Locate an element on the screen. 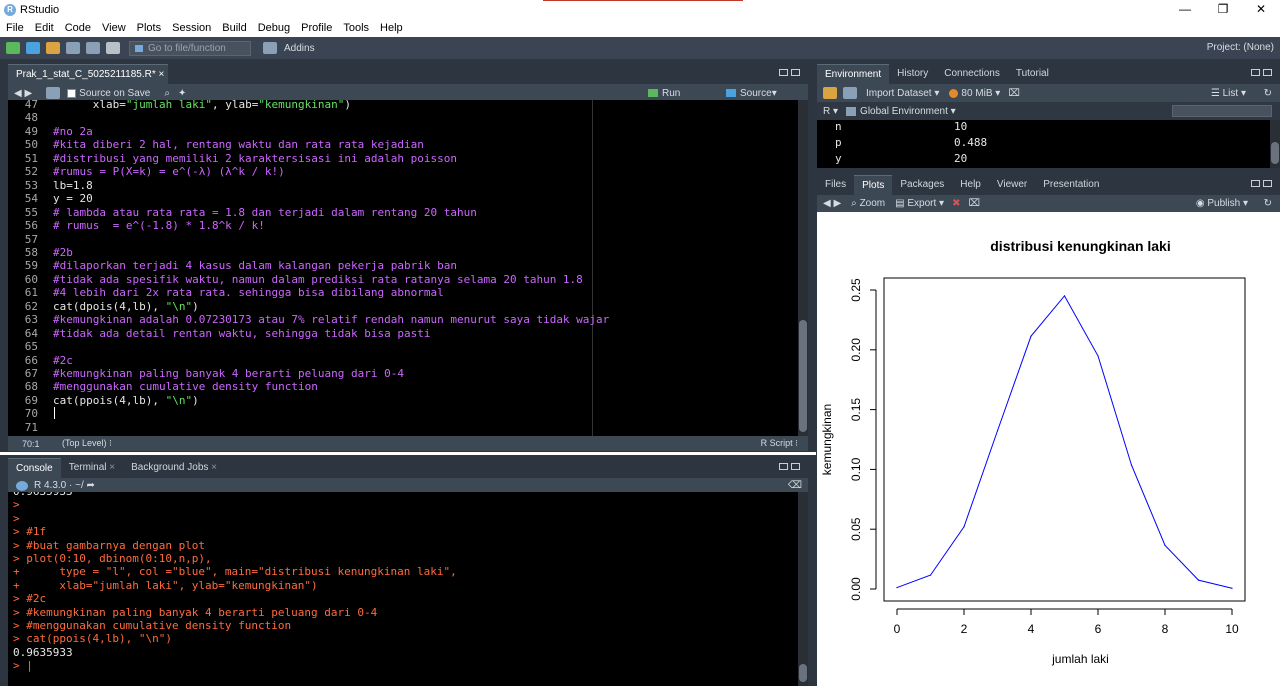  tab-plots: Plots is located at coordinates (873, 185).